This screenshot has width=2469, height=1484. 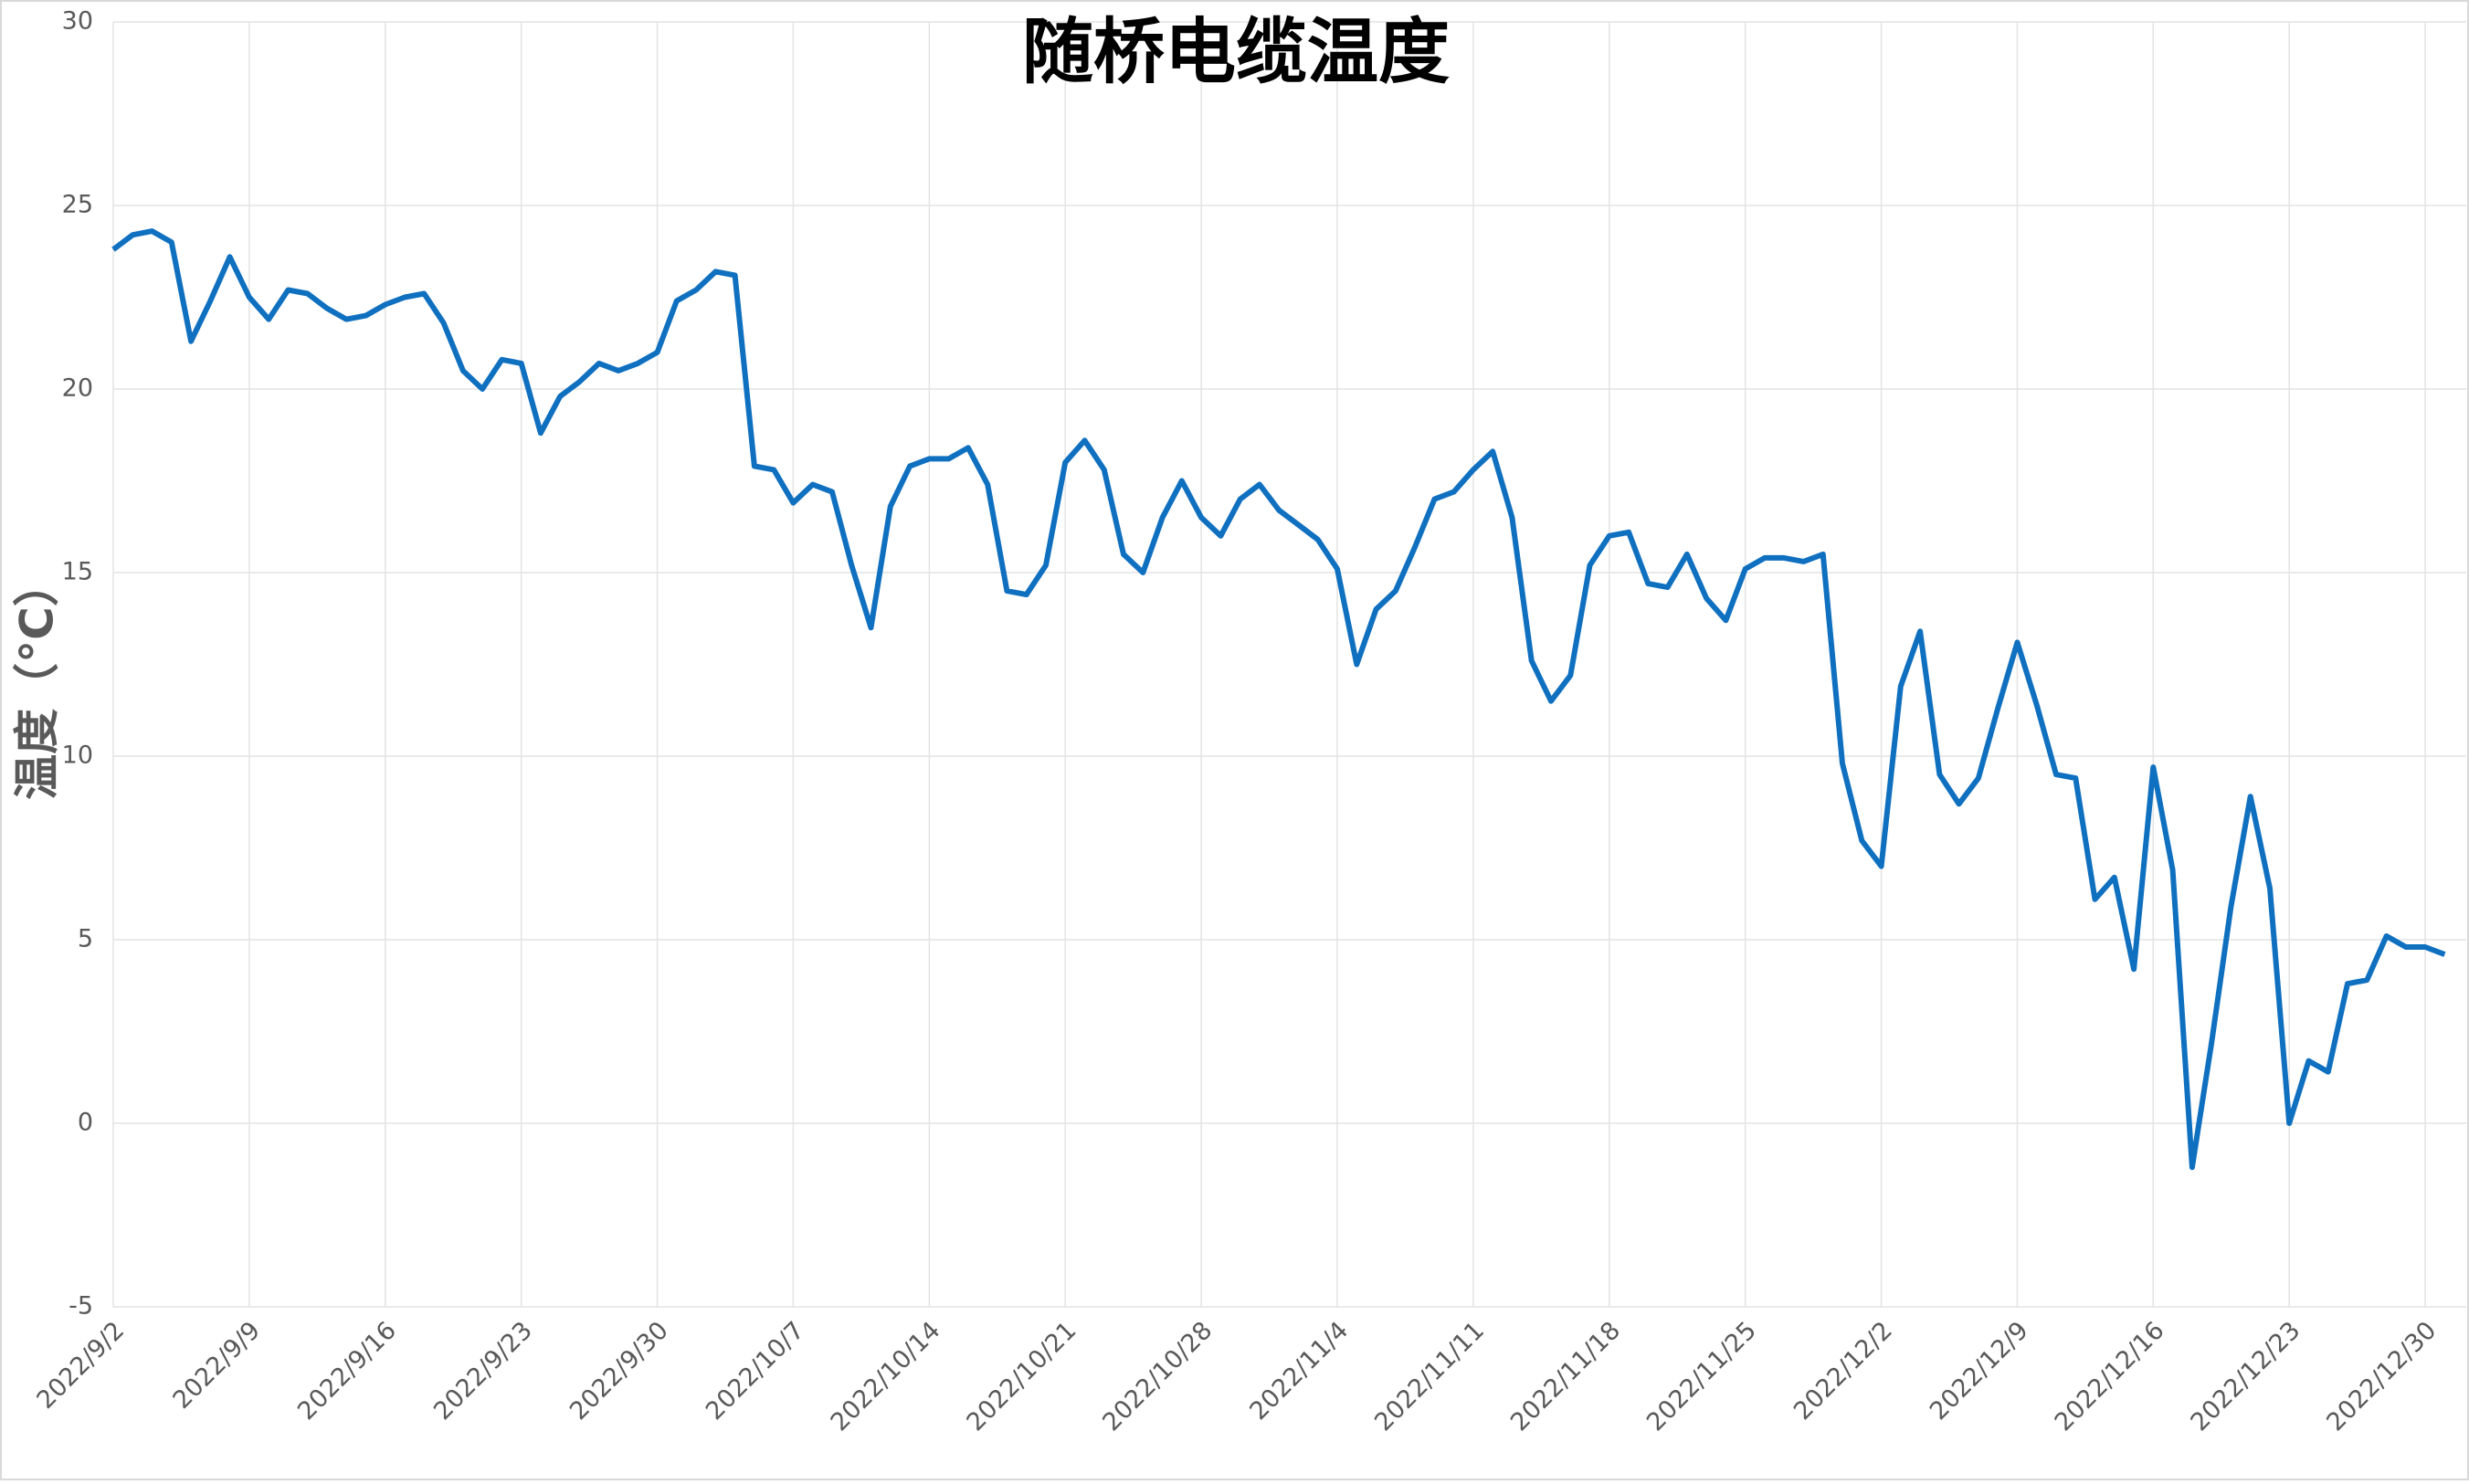 What do you see at coordinates (77, 756) in the screenshot?
I see `y-tick-label: 10` at bounding box center [77, 756].